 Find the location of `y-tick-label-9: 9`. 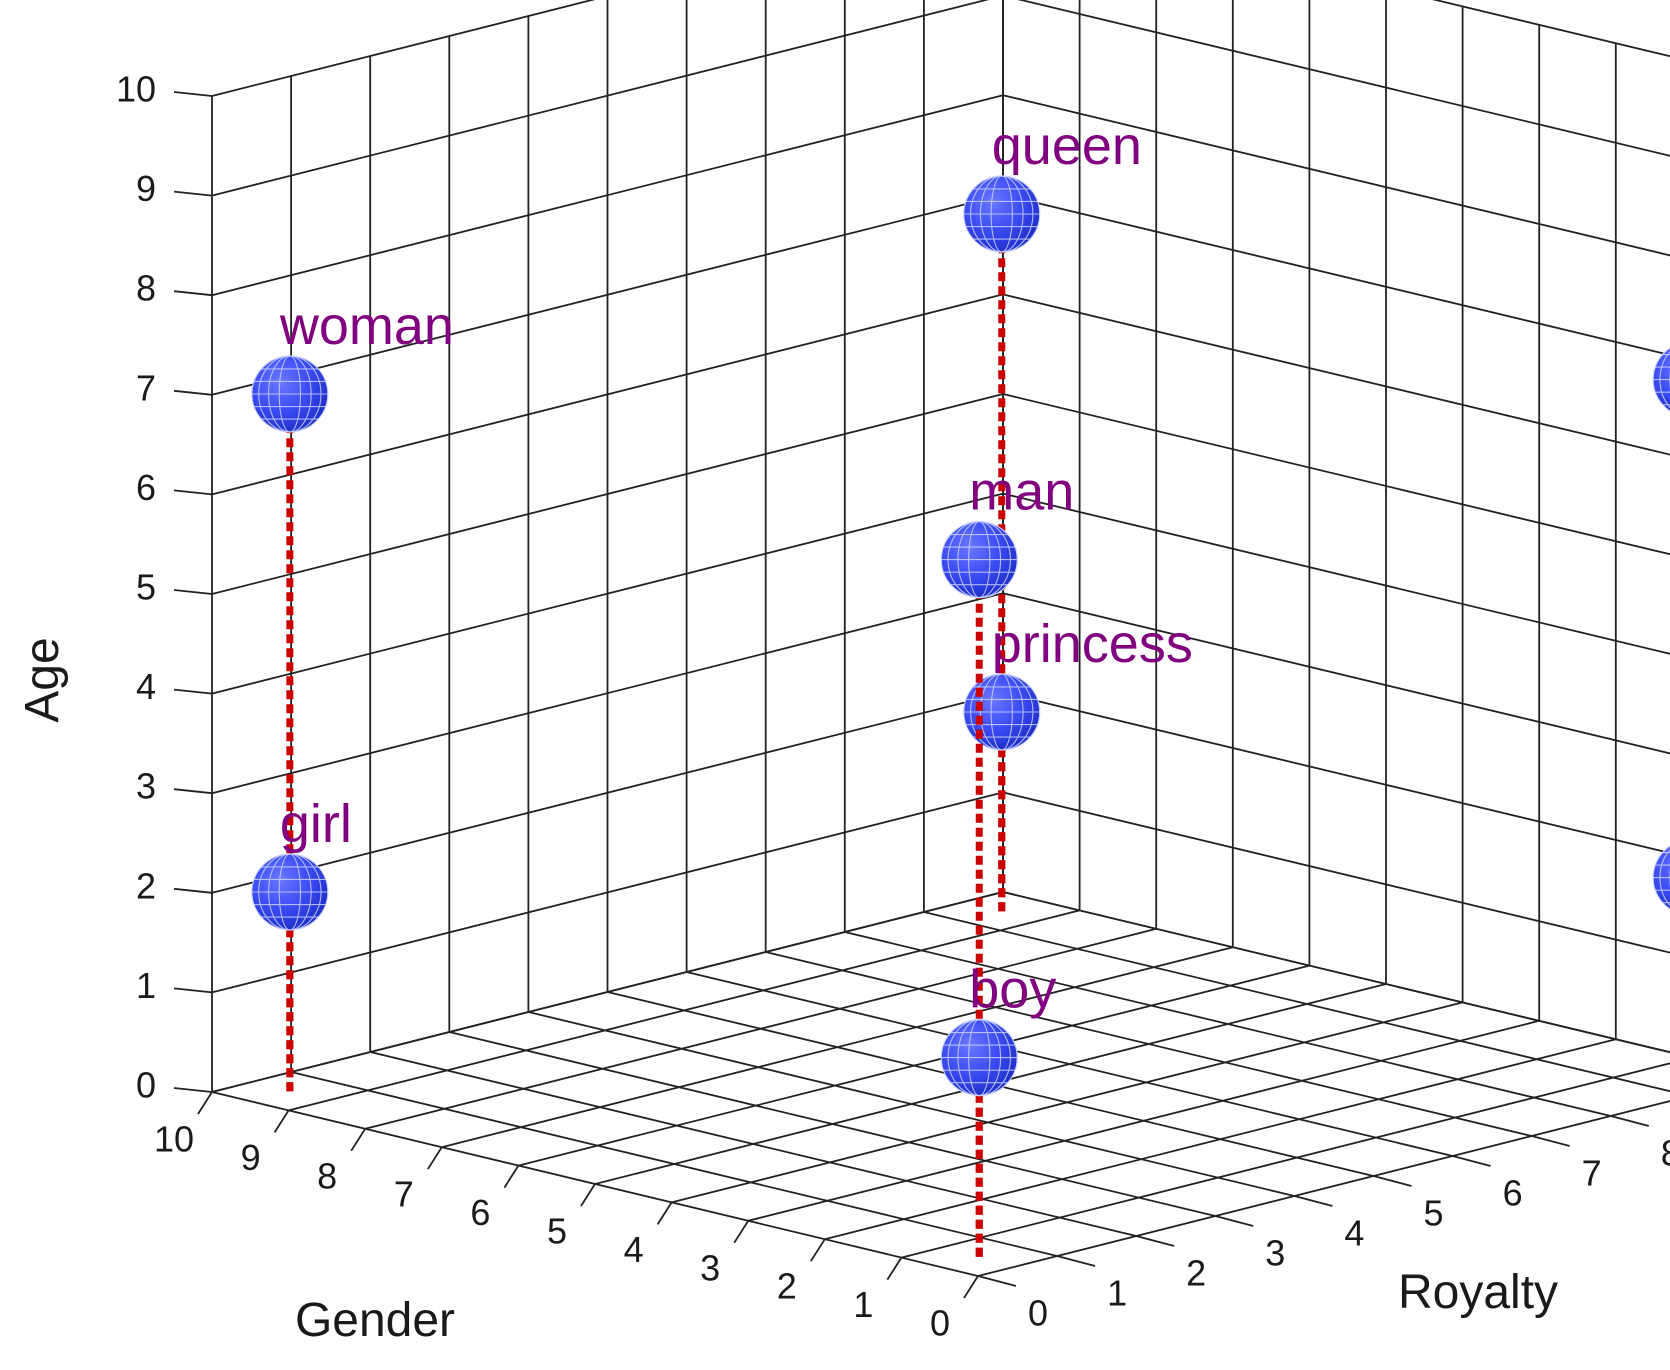

y-tick-label-9: 9 is located at coordinates (251, 1157).